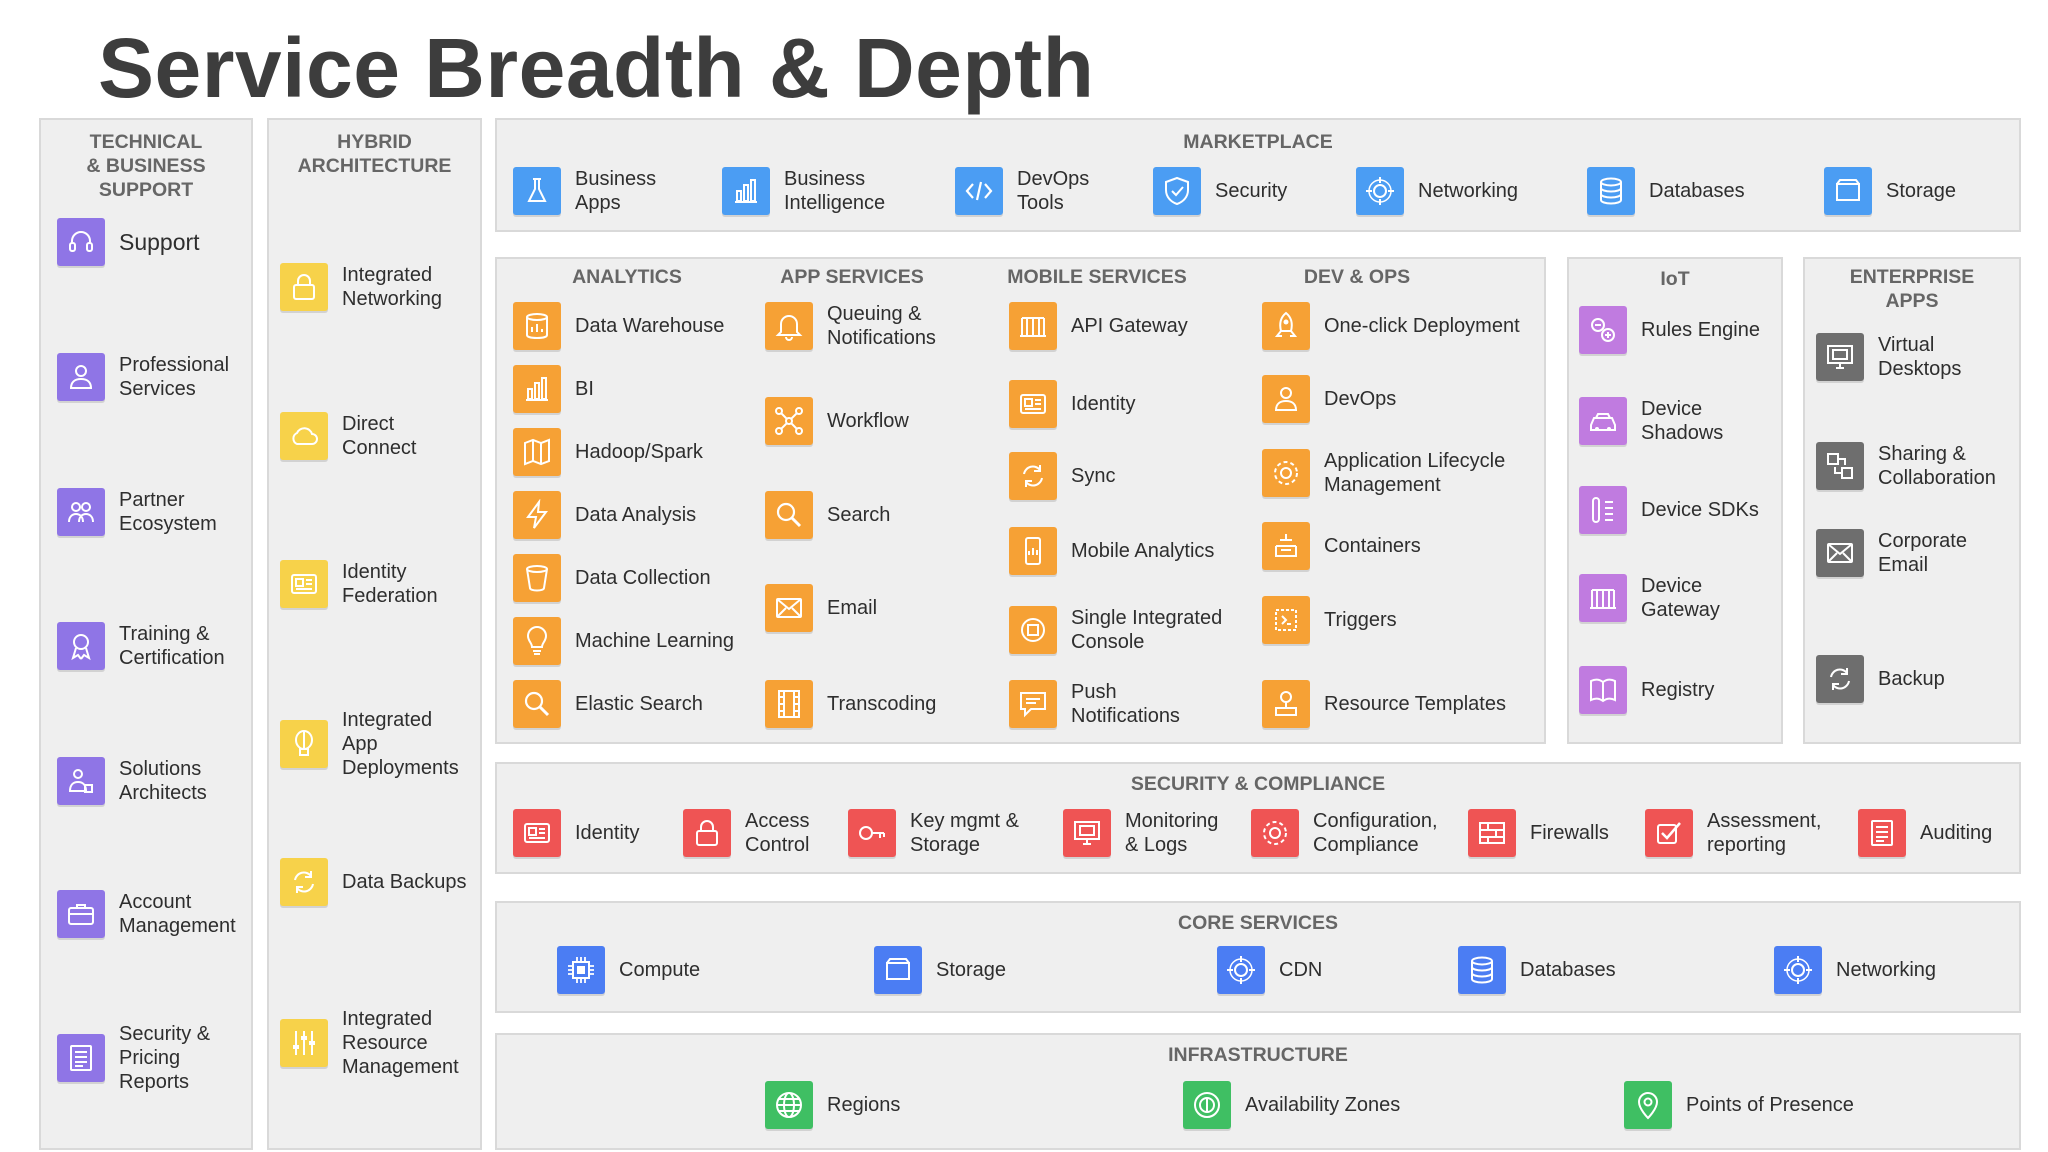  What do you see at coordinates (789, 608) in the screenshot?
I see `email-icon` at bounding box center [789, 608].